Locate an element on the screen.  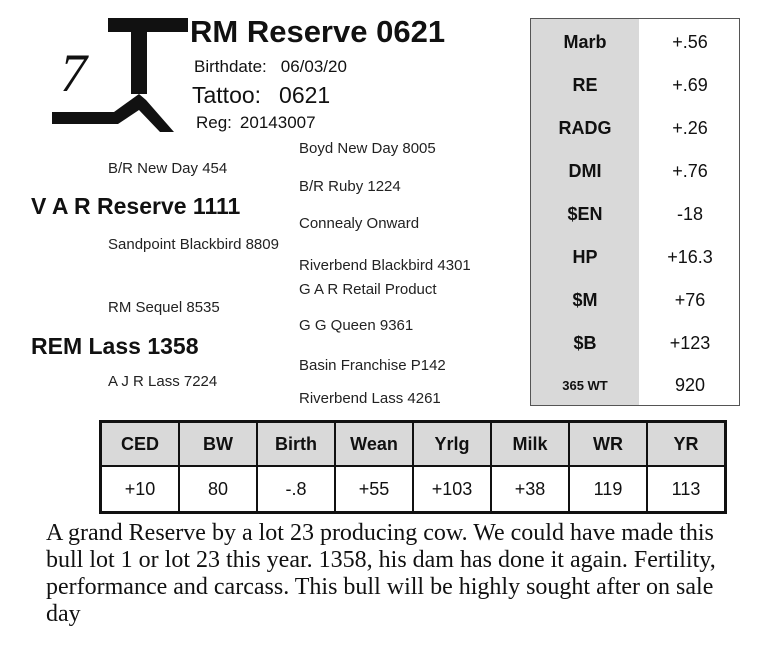
epd-row-dmi: DMI +.76 is located at coordinates (638, 171).